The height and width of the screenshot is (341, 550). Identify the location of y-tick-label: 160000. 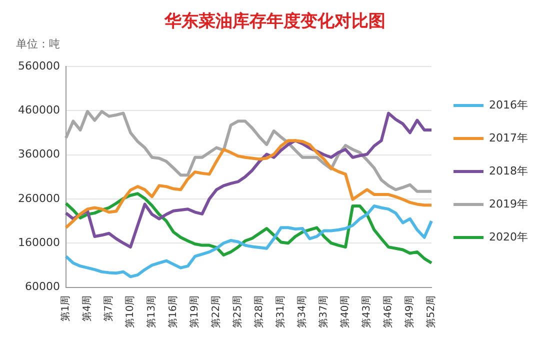
(39, 242).